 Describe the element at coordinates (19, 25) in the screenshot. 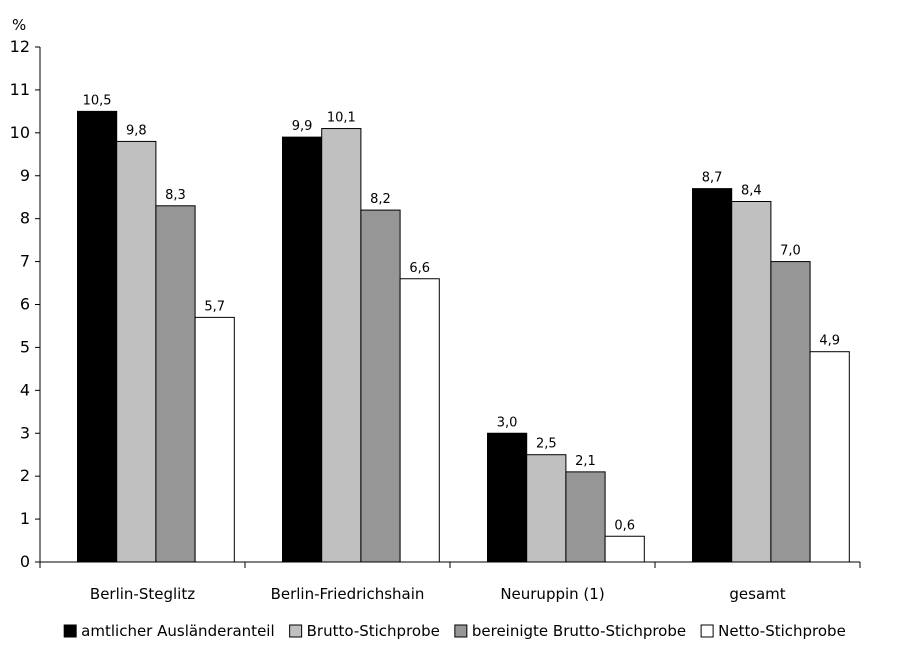

I see `y-axis-unit-label: %` at that location.